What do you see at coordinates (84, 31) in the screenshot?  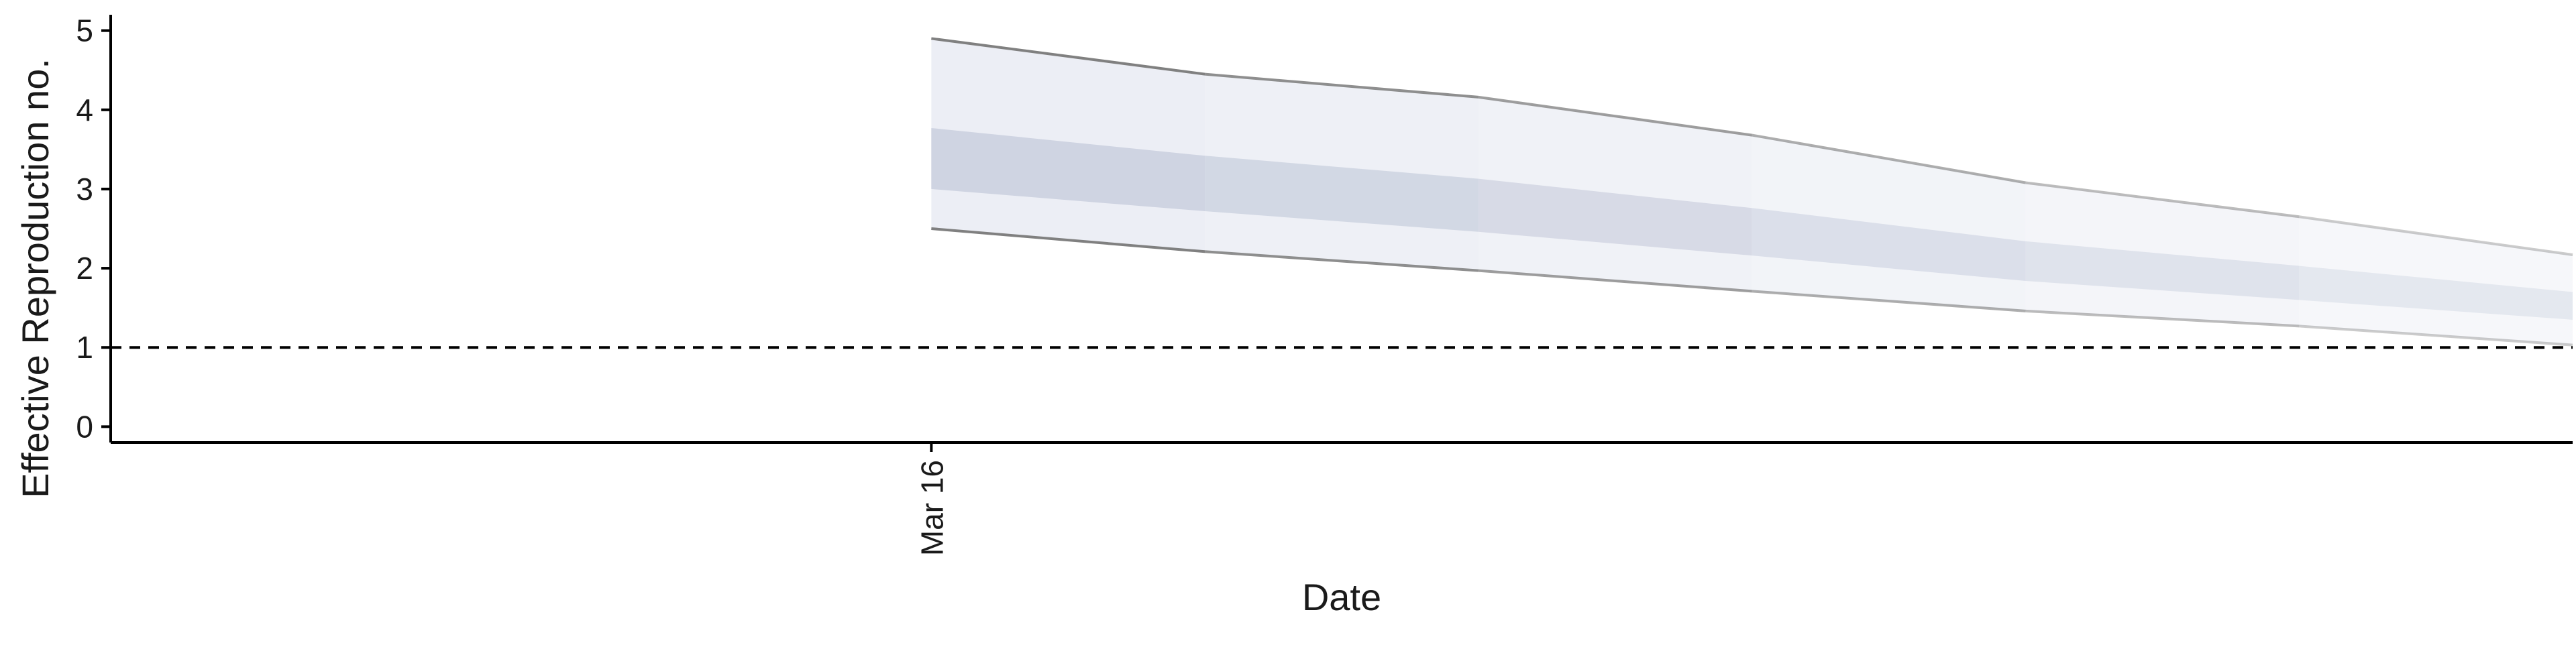 I see `y-tick-label: 5` at bounding box center [84, 31].